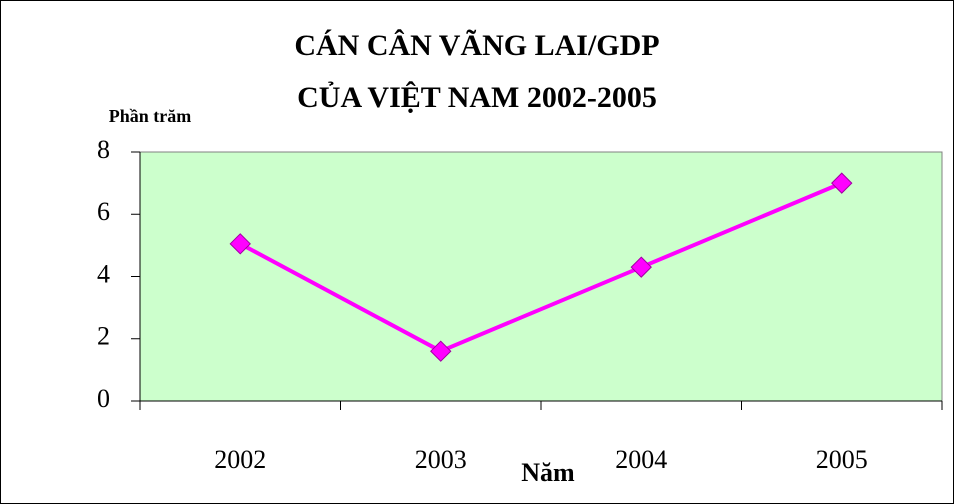 This screenshot has width=954, height=504. I want to click on y-tick-label: 8, so click(103, 149).